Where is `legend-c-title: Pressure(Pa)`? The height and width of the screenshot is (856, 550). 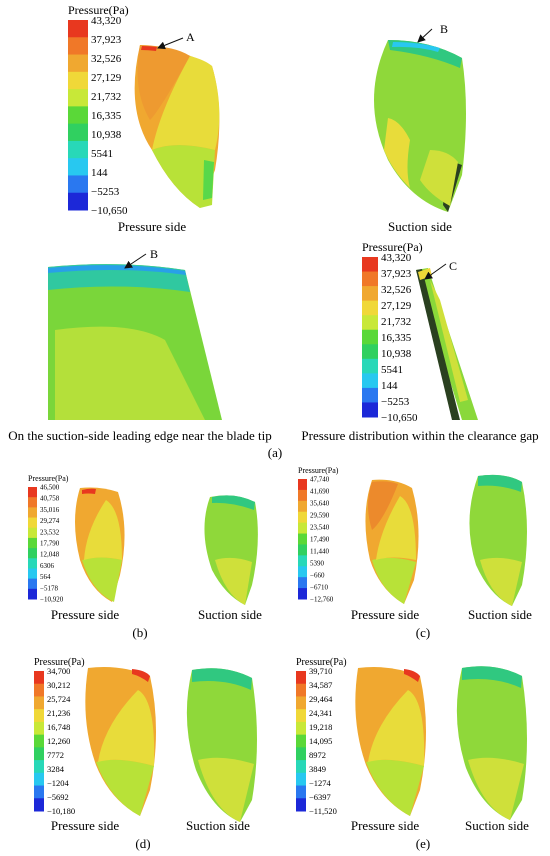 legend-c-title: Pressure(Pa) is located at coordinates (318, 470).